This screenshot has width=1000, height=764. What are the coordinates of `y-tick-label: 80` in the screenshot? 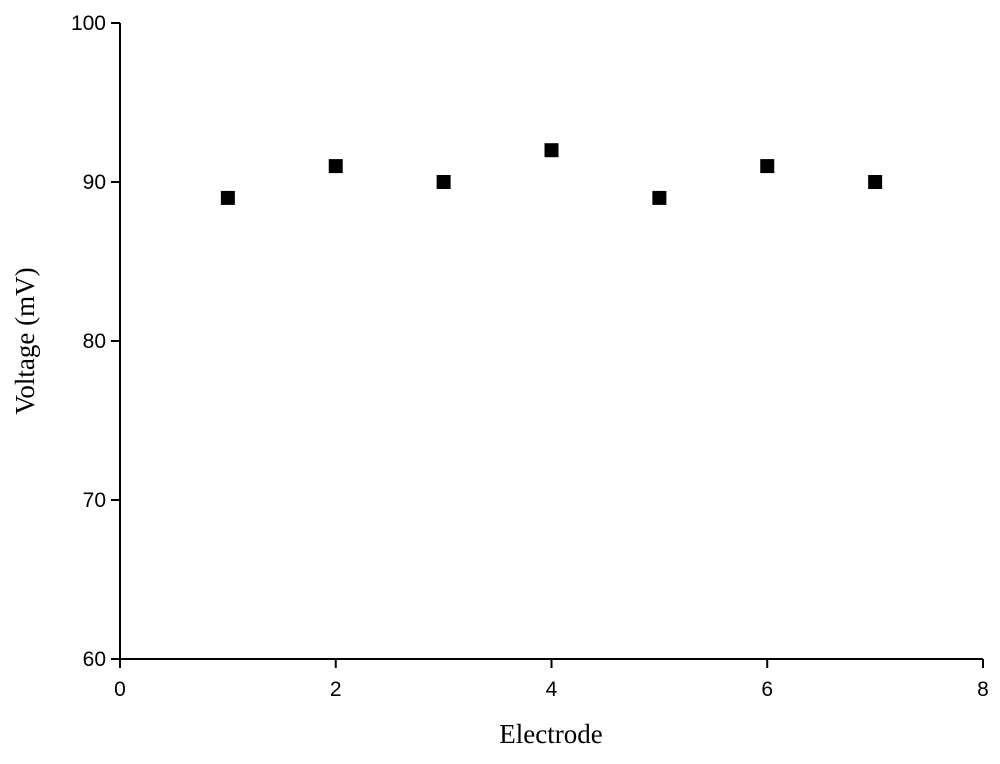 It's located at (94, 341).